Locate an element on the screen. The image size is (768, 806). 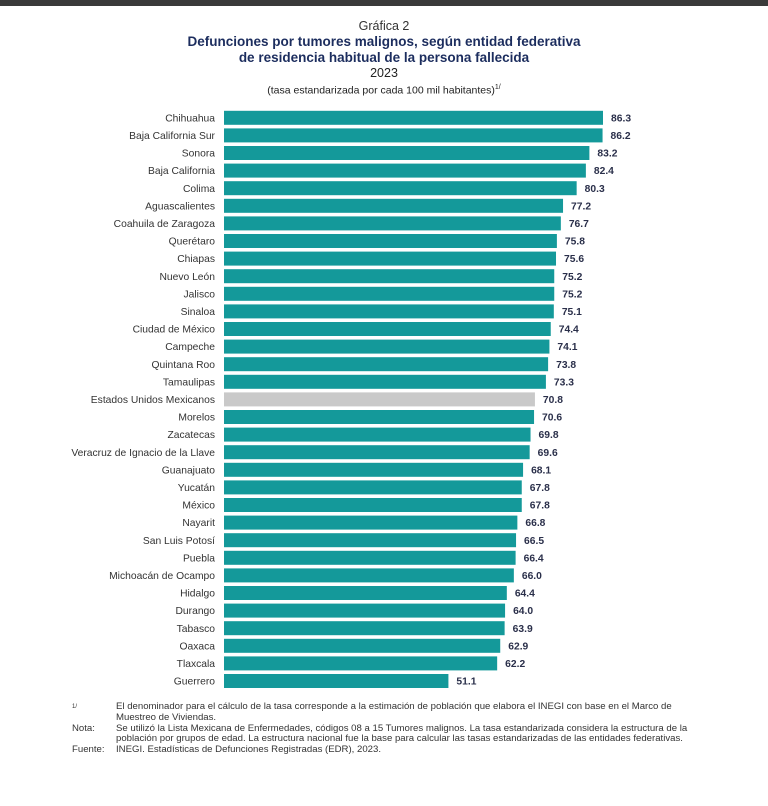
value-label: 69.6 is located at coordinates (548, 453).